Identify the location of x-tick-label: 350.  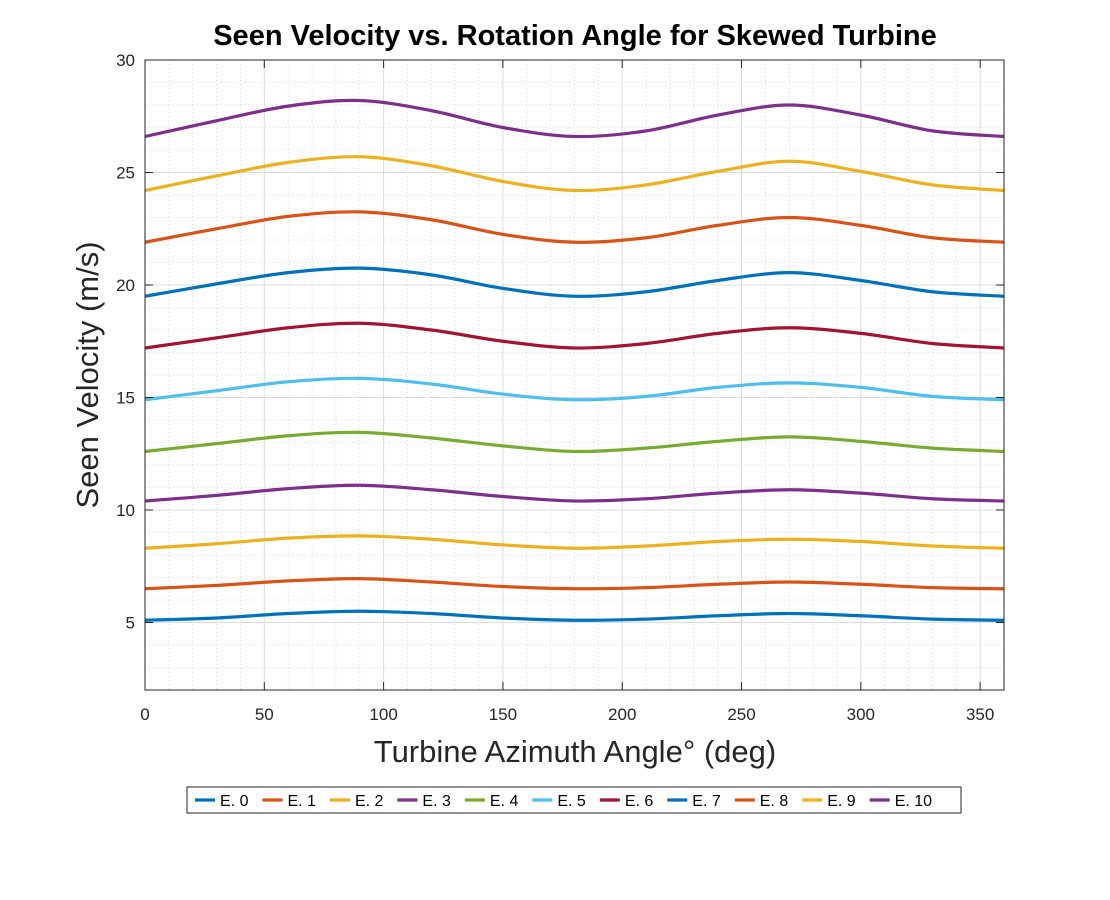
(980, 714).